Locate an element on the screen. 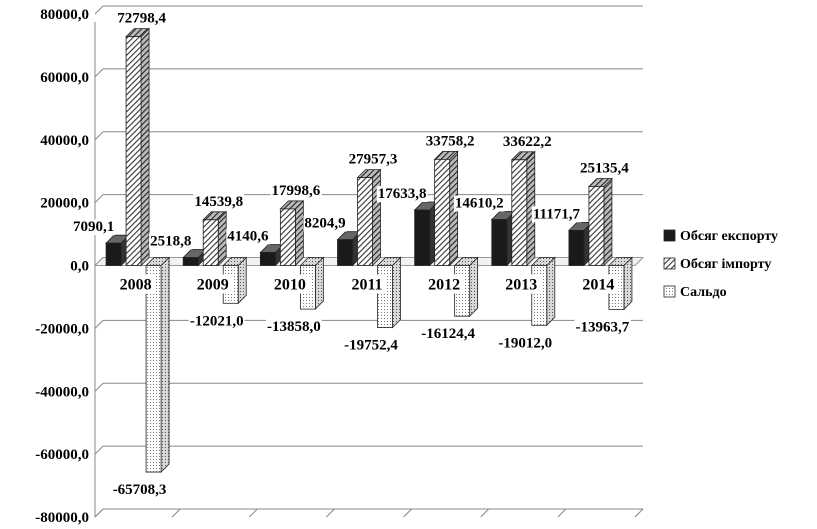 This screenshot has width=817, height=529. data-label: -12021,0 is located at coordinates (217, 321).